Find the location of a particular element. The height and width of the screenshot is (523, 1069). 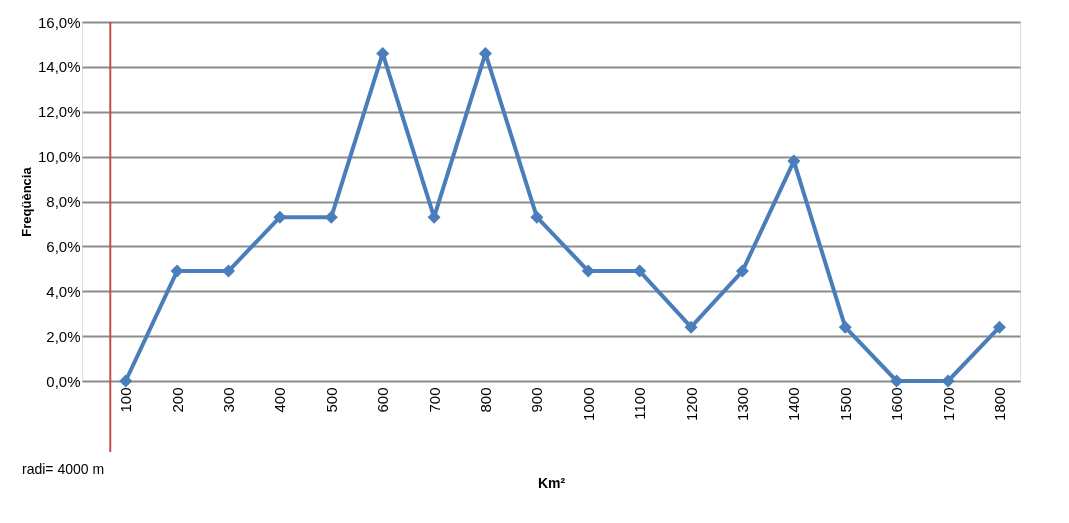

y-tick-label: 8,0% is located at coordinates (63, 201).